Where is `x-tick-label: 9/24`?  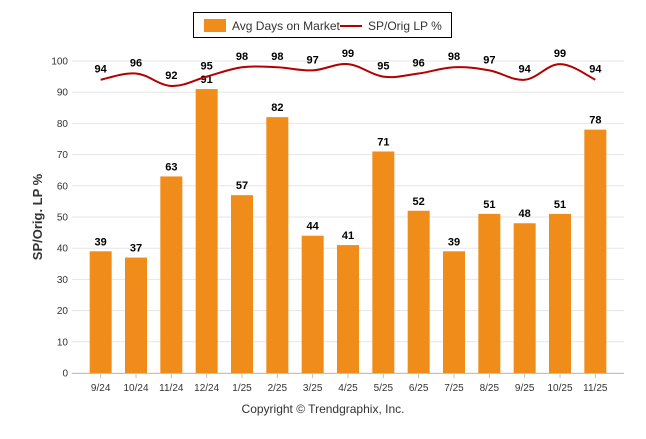 x-tick-label: 9/24 is located at coordinates (101, 388).